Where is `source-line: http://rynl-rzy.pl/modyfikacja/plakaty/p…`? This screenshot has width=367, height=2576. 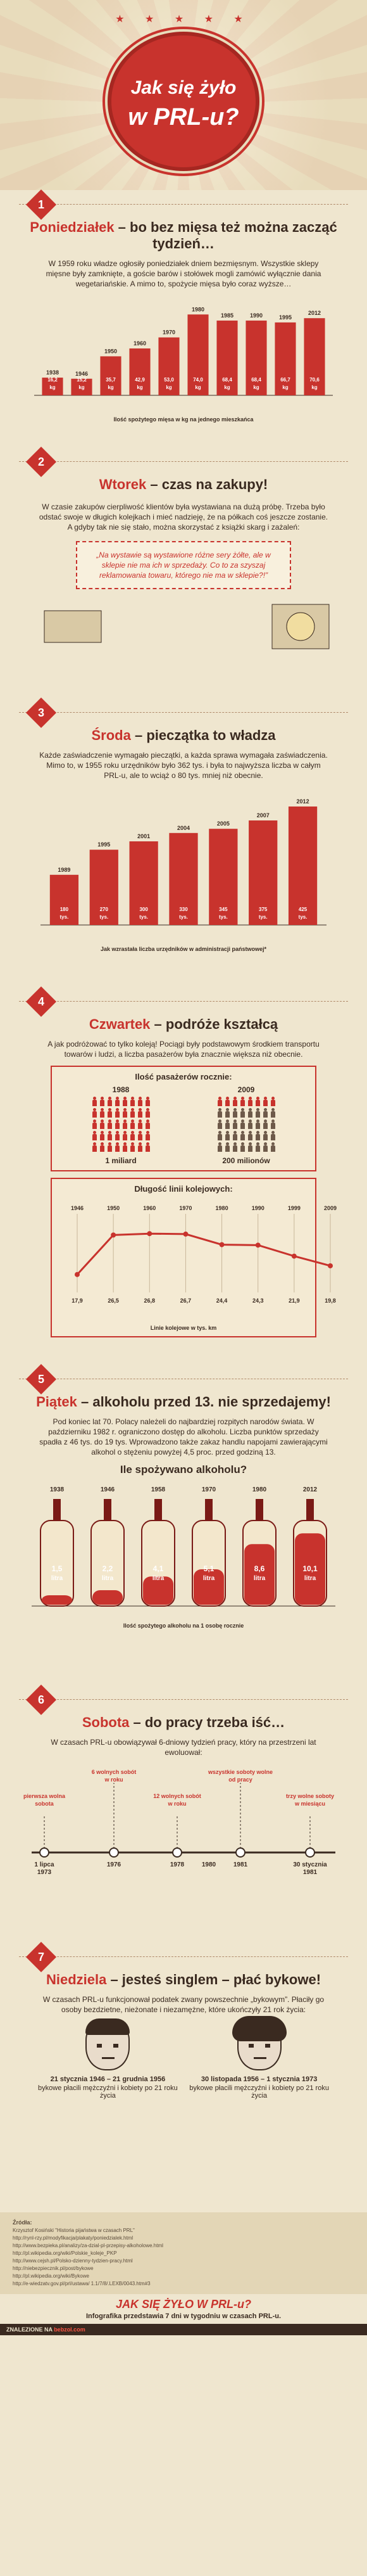 source-line: http://rynl-rzy.pl/modyfikacja/plakaty/p… is located at coordinates (73, 2238).